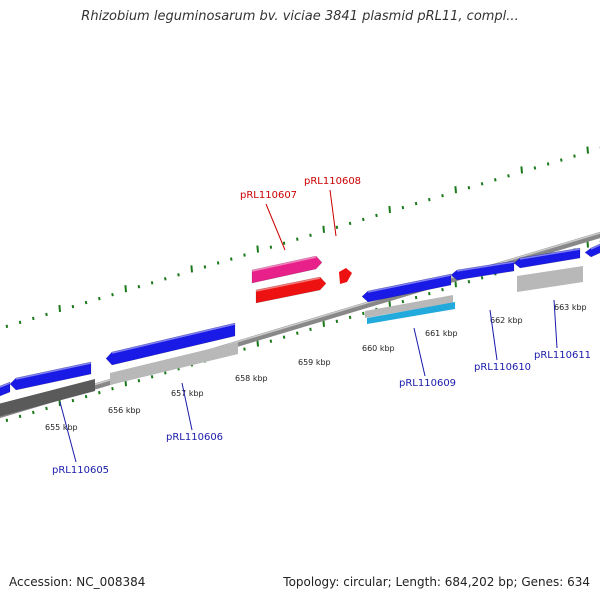  I want to click on gene-arrow-pink, so click(287, 269).